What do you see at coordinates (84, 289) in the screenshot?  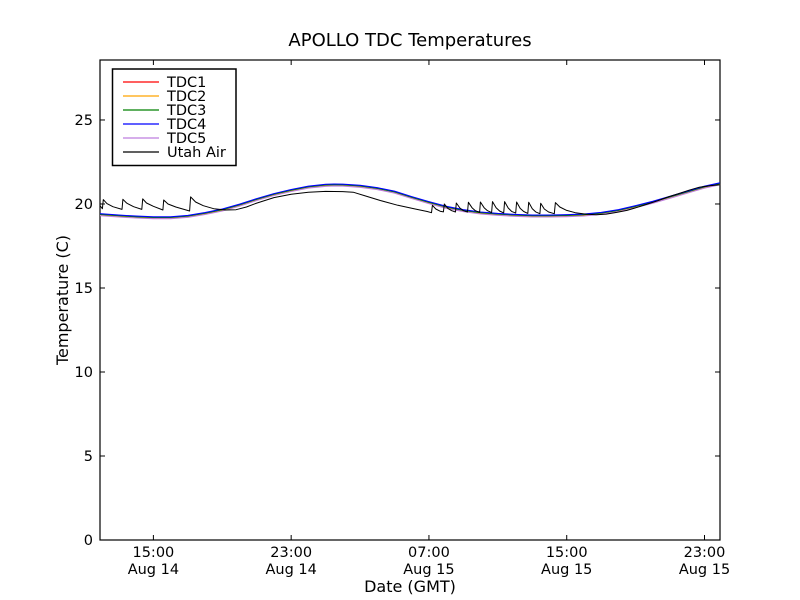 I see `y-tick-label: 15` at bounding box center [84, 289].